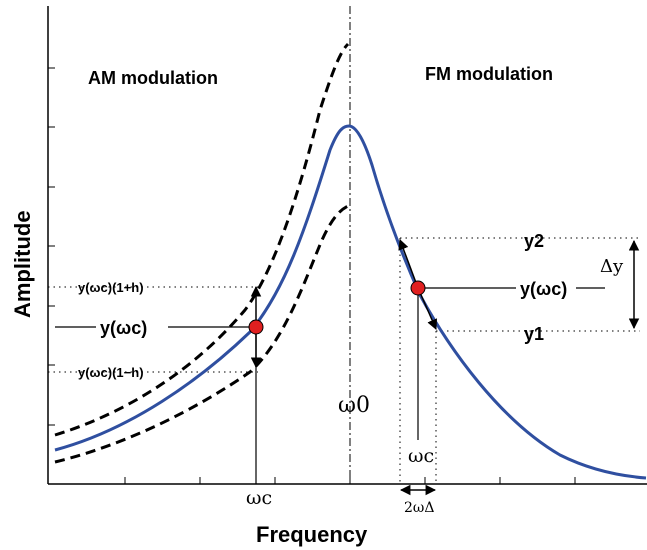 The height and width of the screenshot is (550, 647). What do you see at coordinates (22, 264) in the screenshot?
I see `y-axis-label: Amplitude` at bounding box center [22, 264].